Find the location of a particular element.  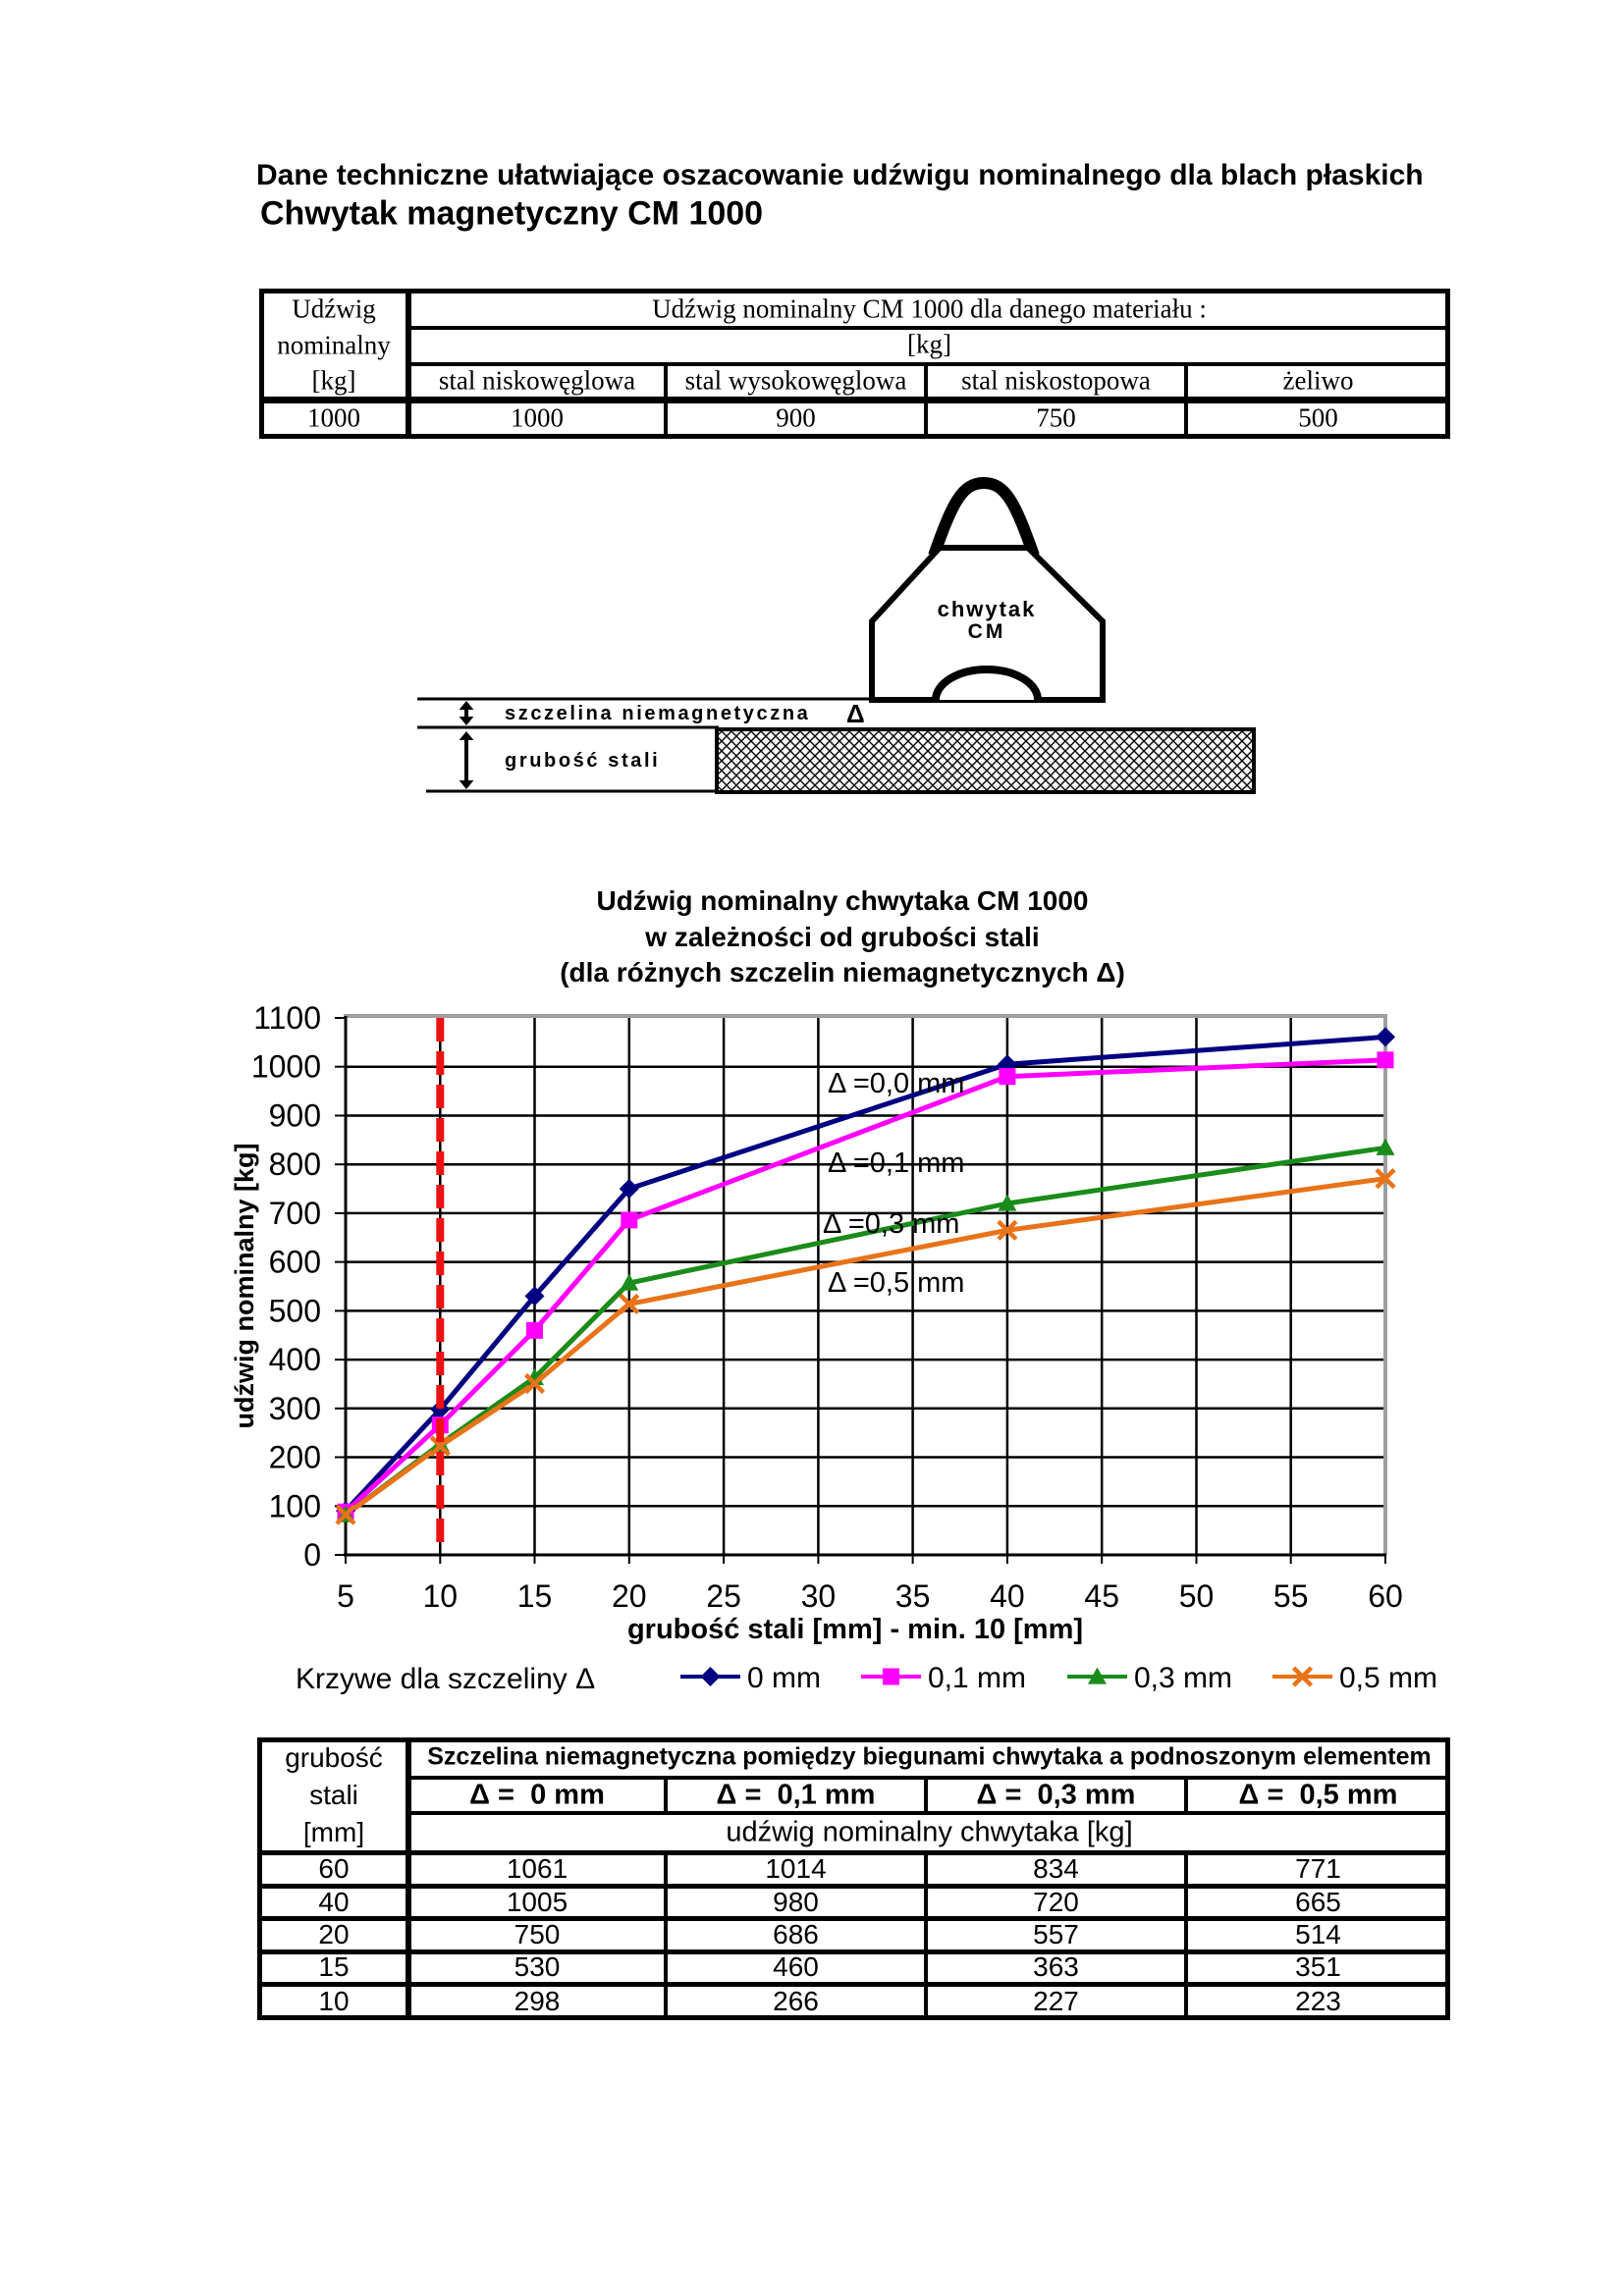

svg-text:grubość stali [mm] - min. 10 [: grubość stali [mm] - min. 10 [mm] is located at coordinates (855, 1629).